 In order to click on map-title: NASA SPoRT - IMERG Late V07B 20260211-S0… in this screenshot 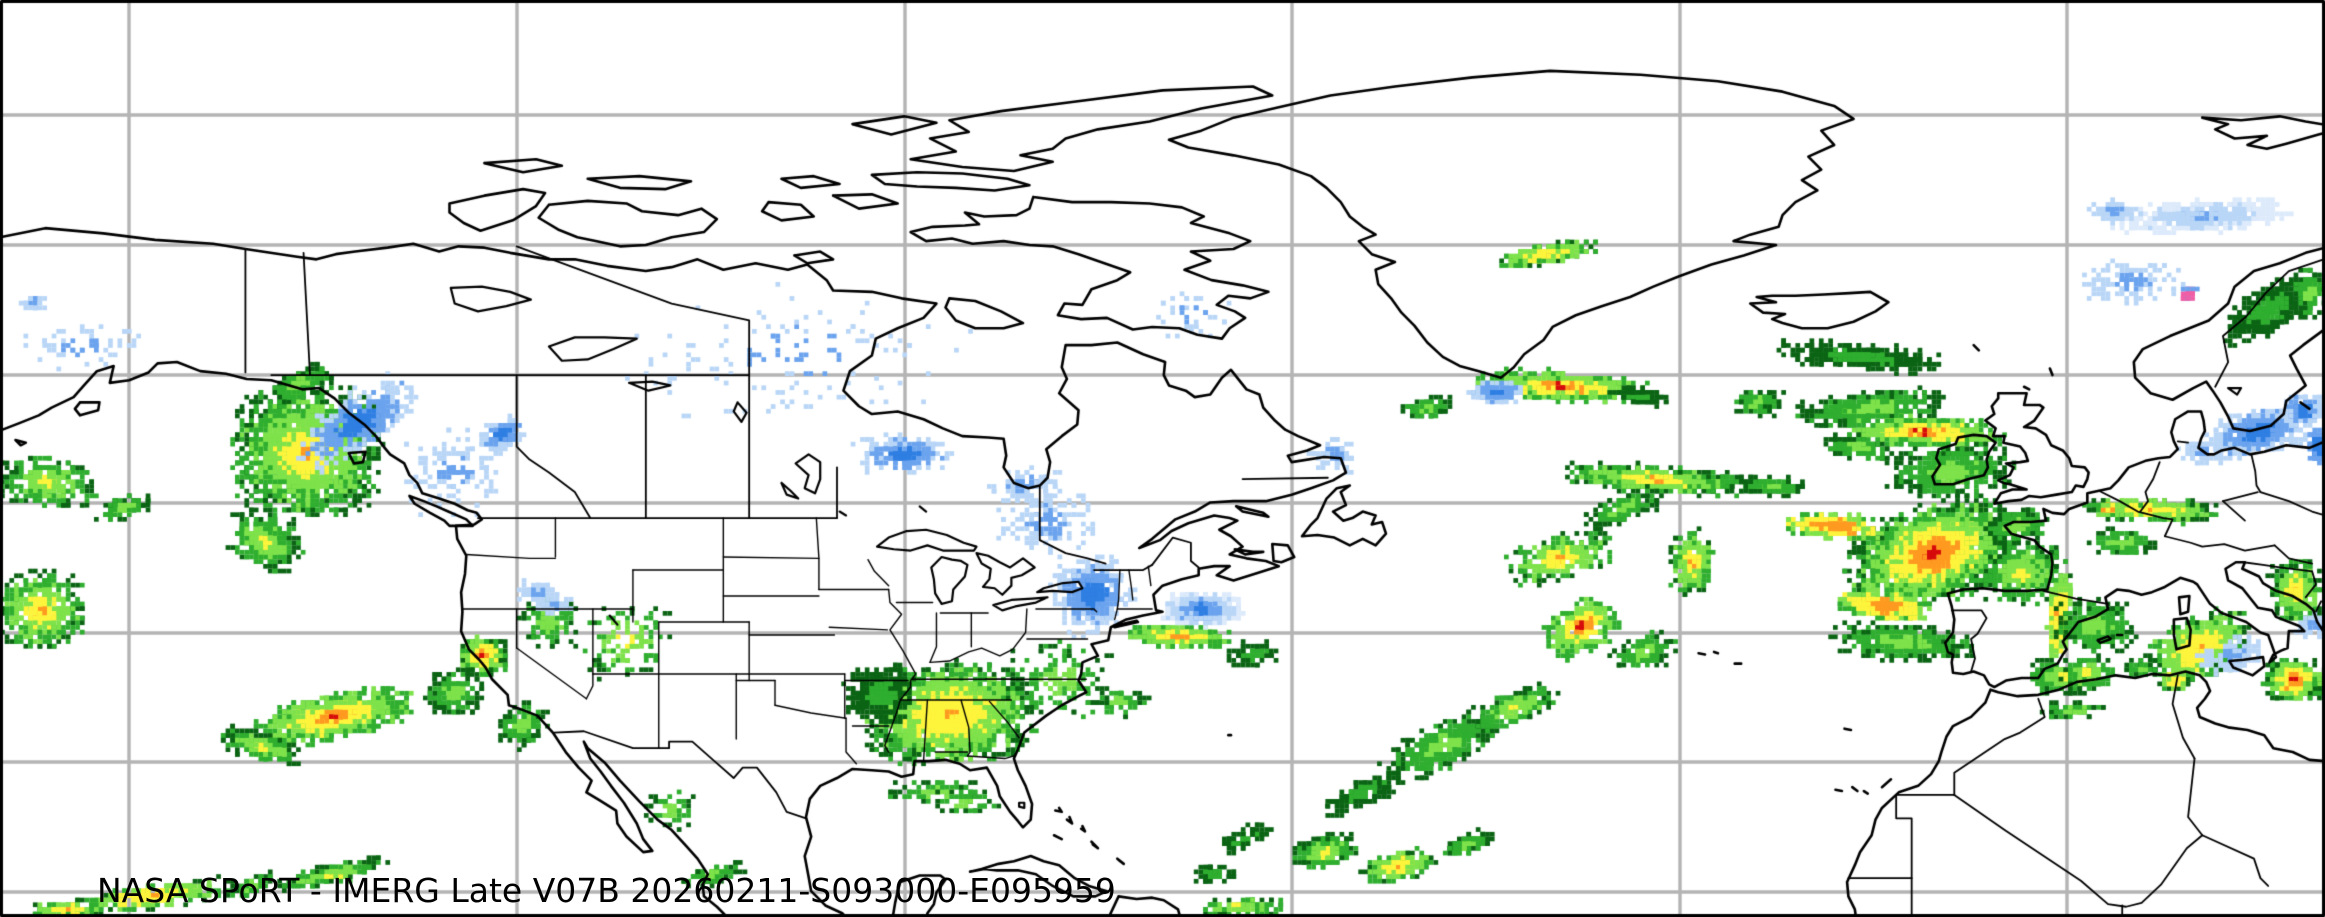, I will do `click(606, 890)`.